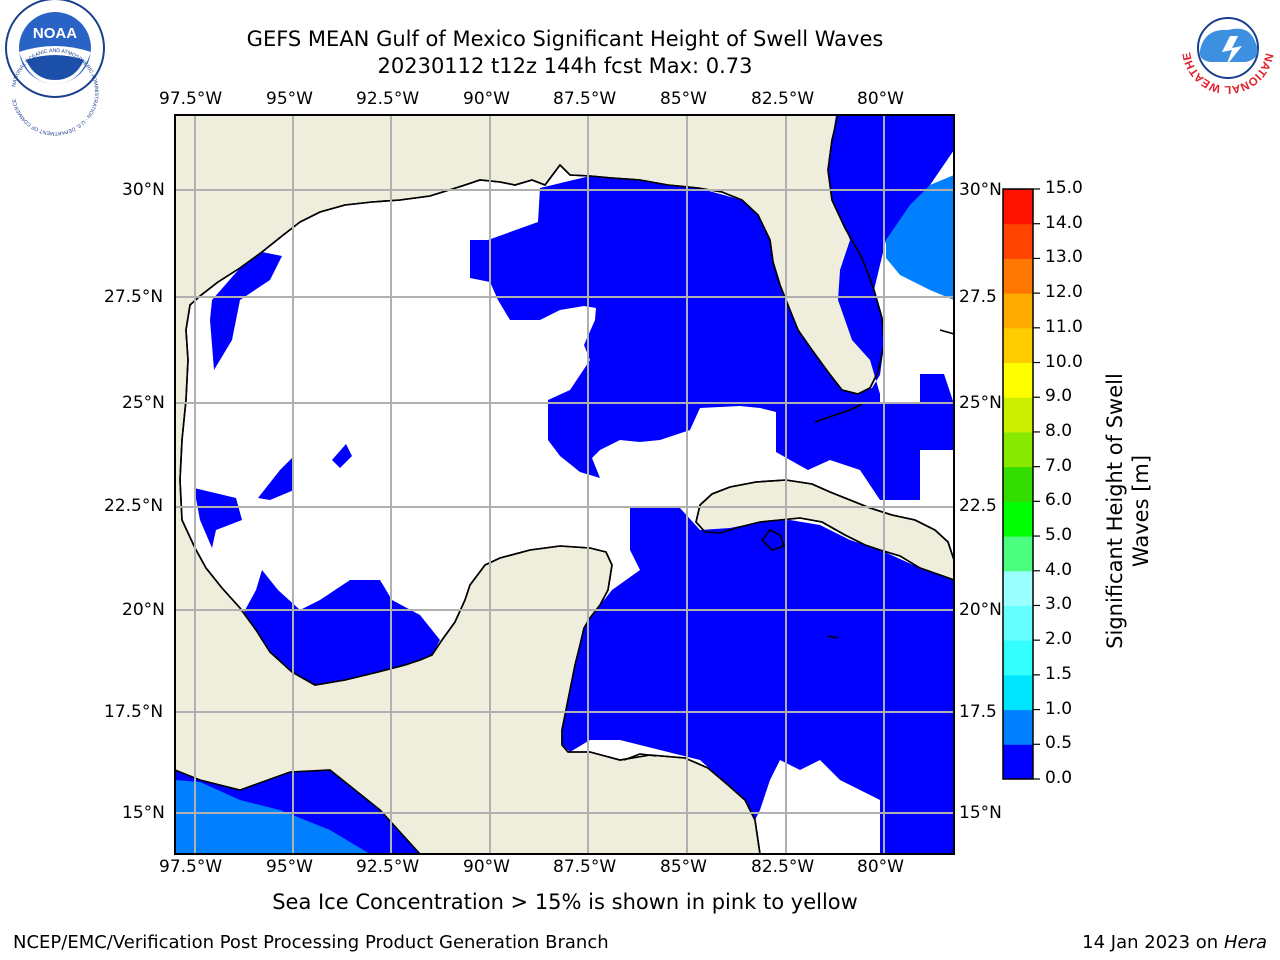 The width and height of the screenshot is (1280, 960). What do you see at coordinates (1059, 639) in the screenshot?
I see `colorbar-tick-label-4: 2.0` at bounding box center [1059, 639].